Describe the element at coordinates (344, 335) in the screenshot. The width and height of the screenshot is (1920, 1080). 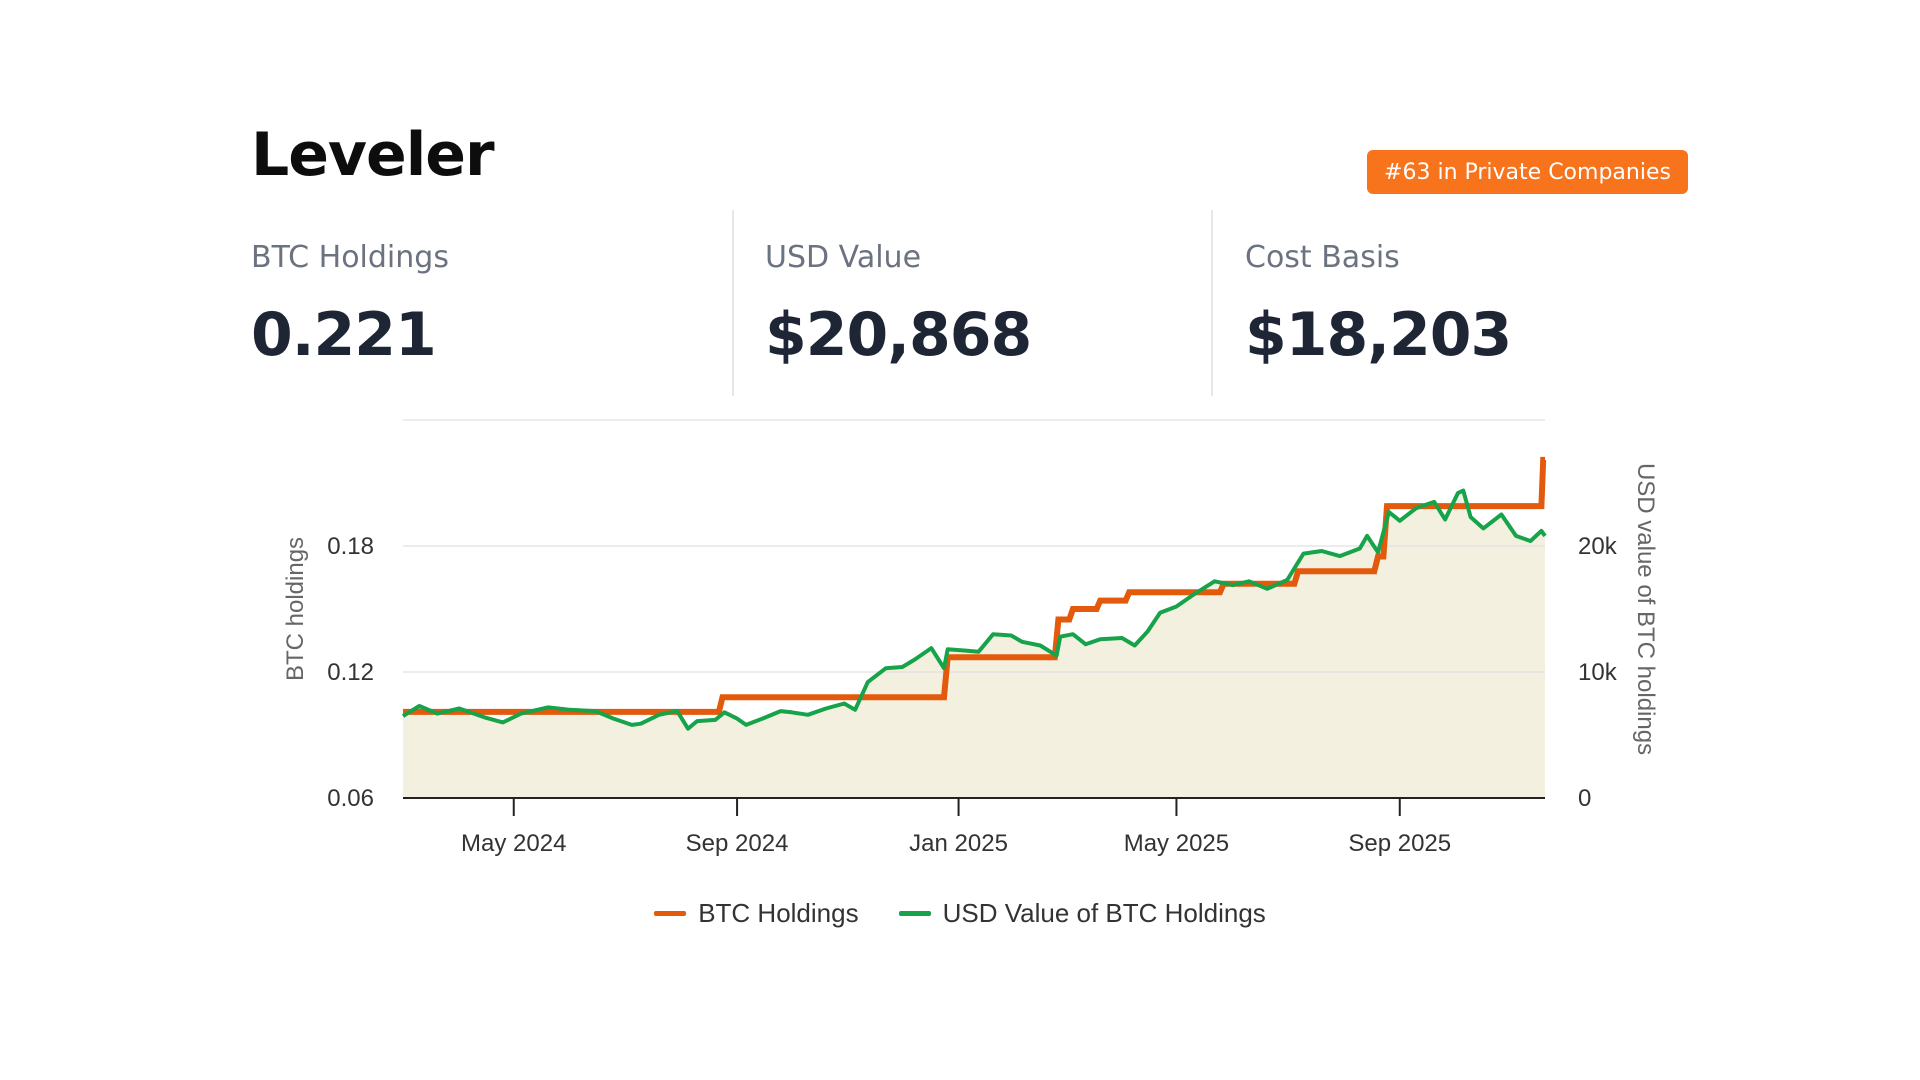
I see `stat-value: 0.221` at that location.